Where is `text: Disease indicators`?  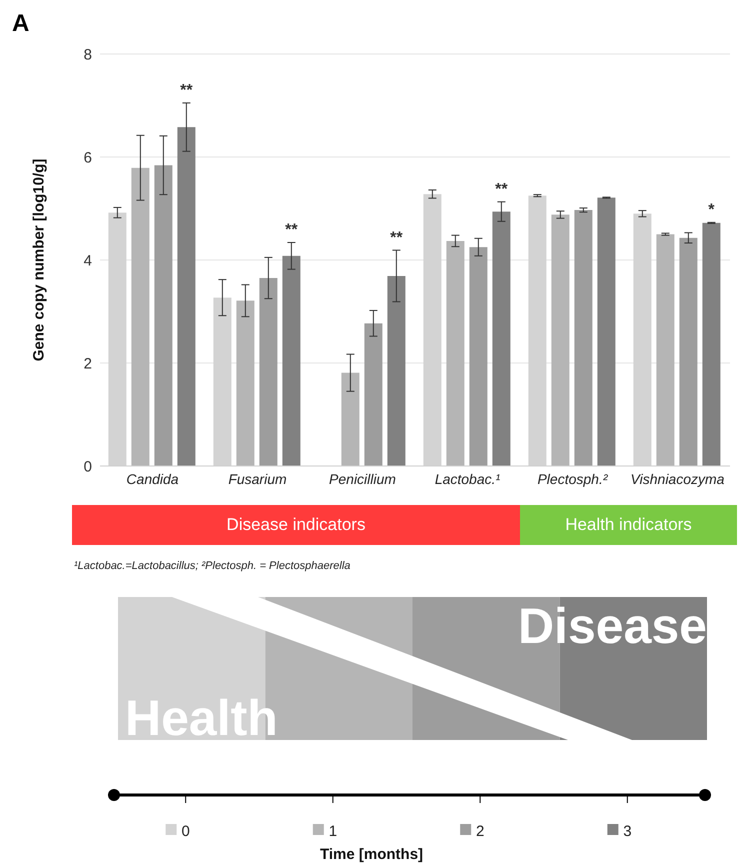
text: Disease indicators is located at coordinates (296, 525).